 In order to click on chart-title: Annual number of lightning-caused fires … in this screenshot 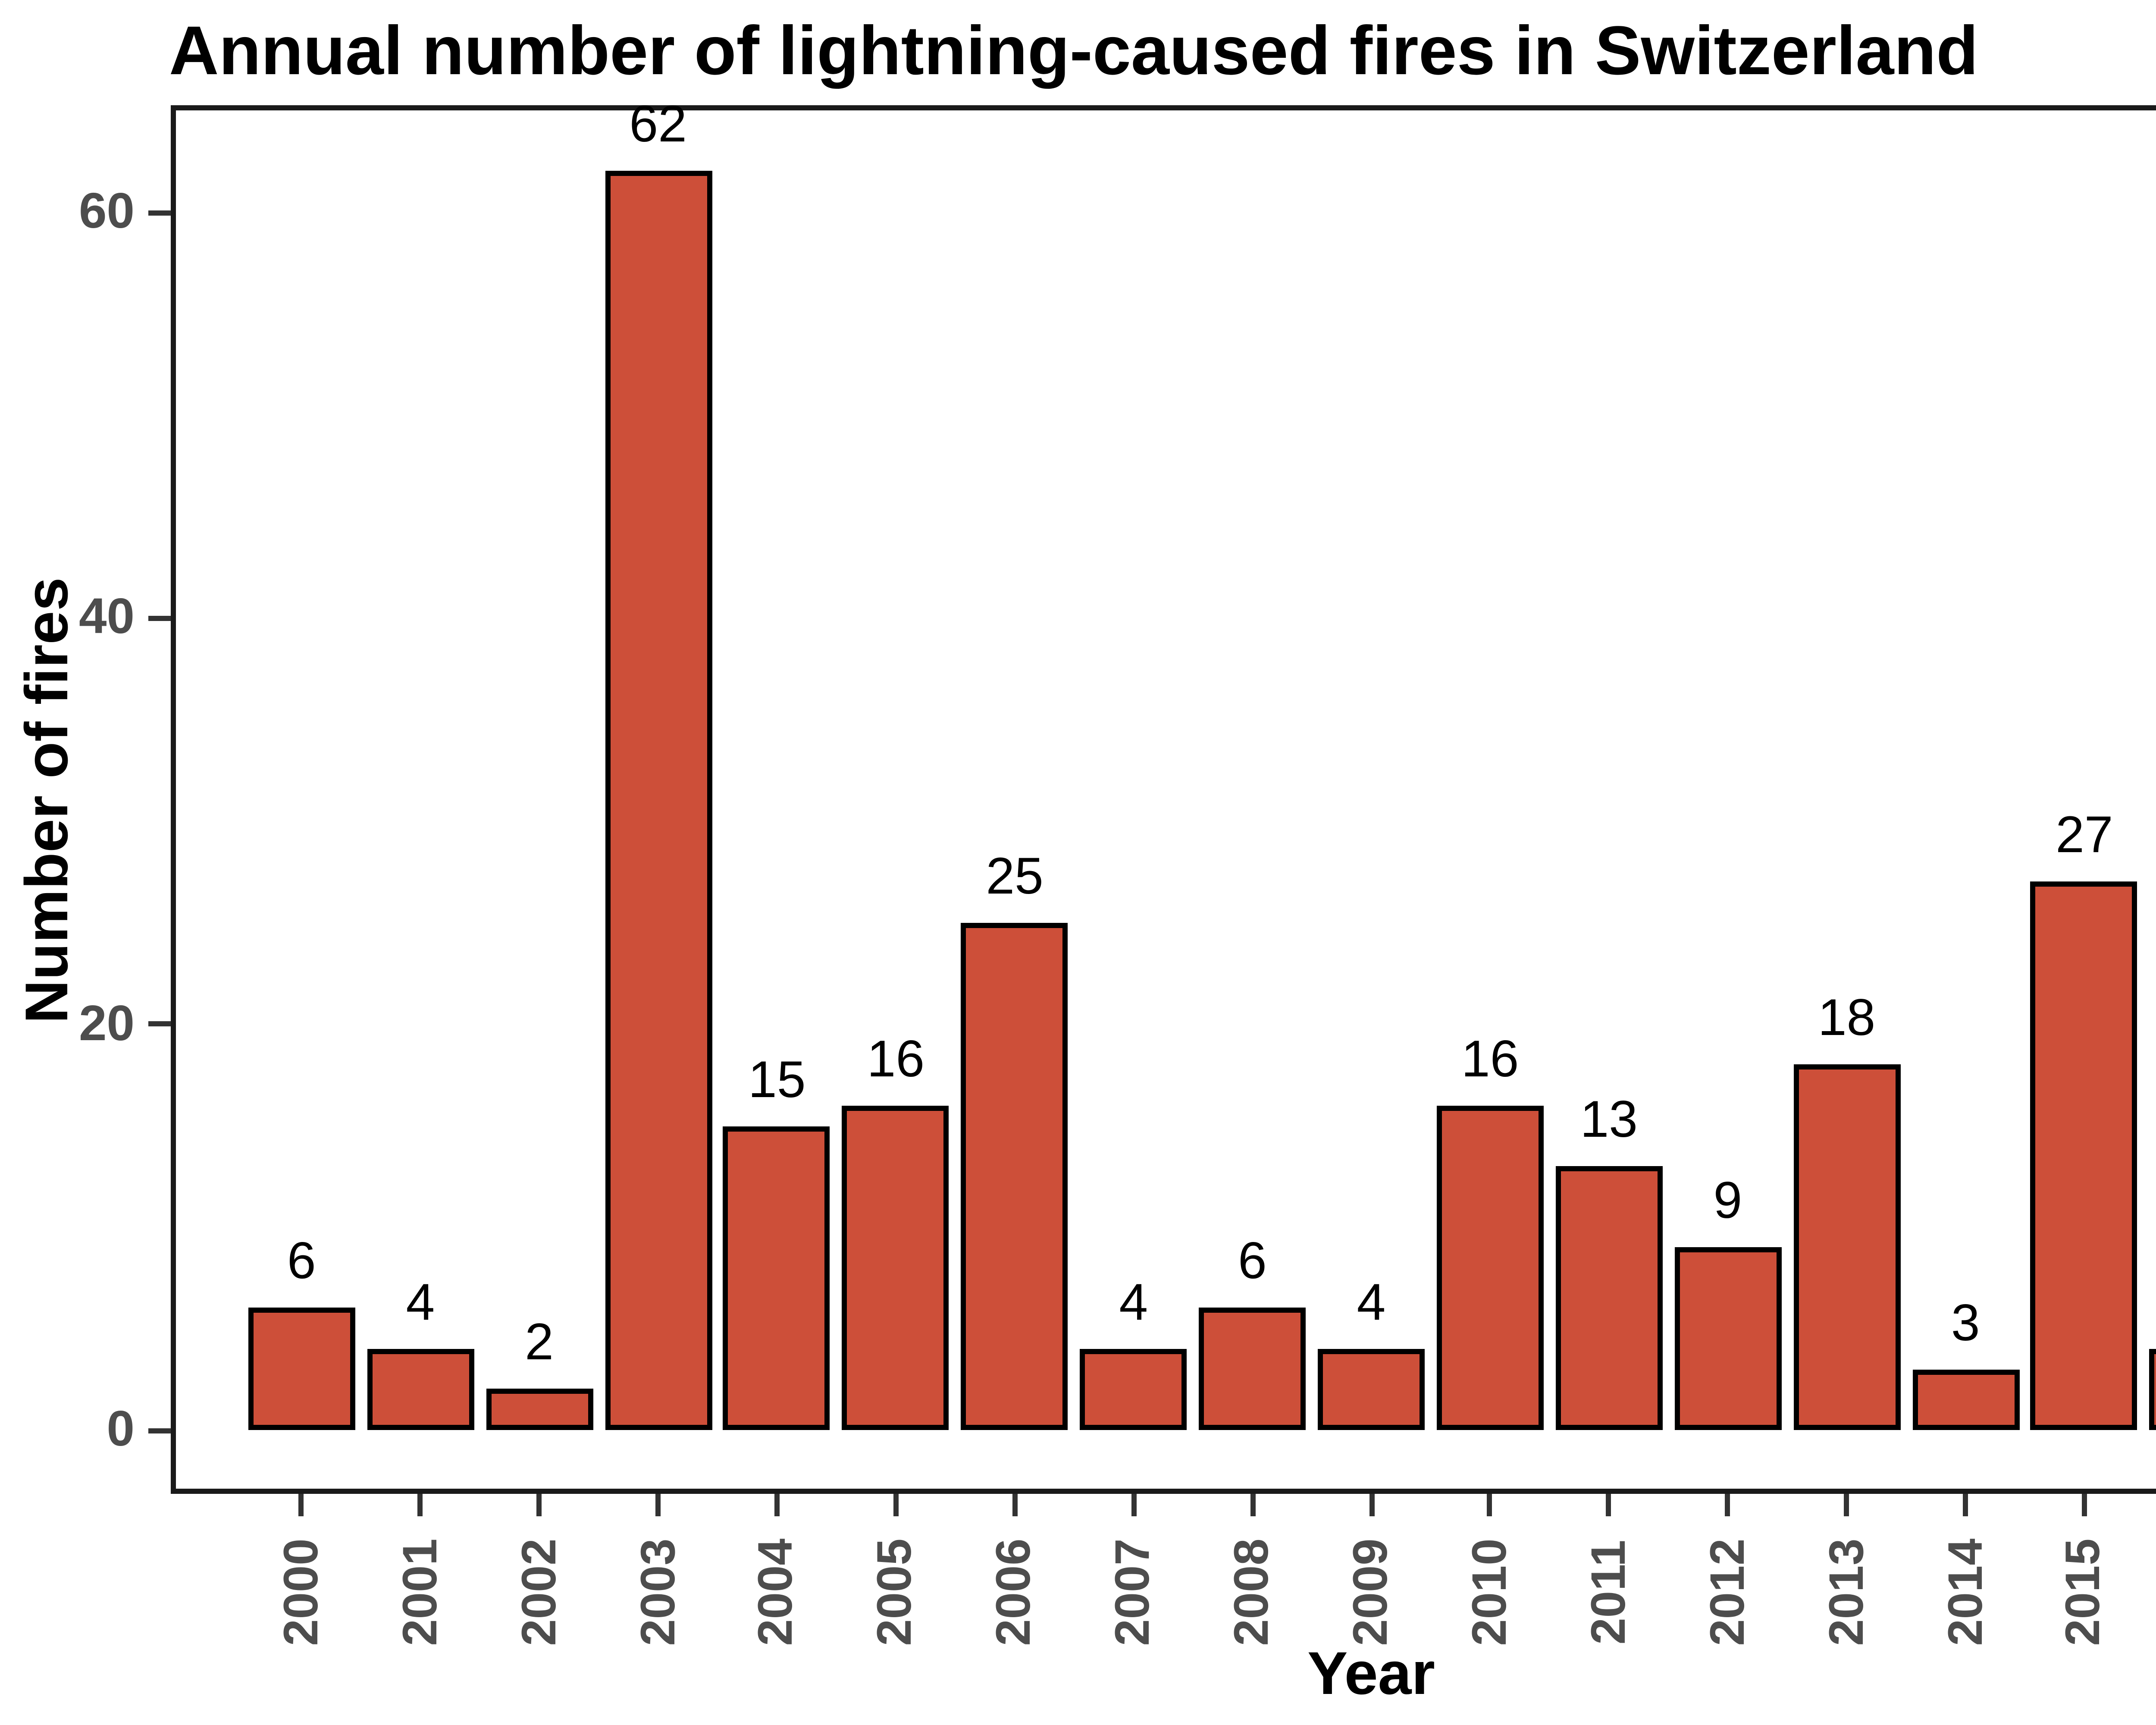, I will do `click(1073, 52)`.